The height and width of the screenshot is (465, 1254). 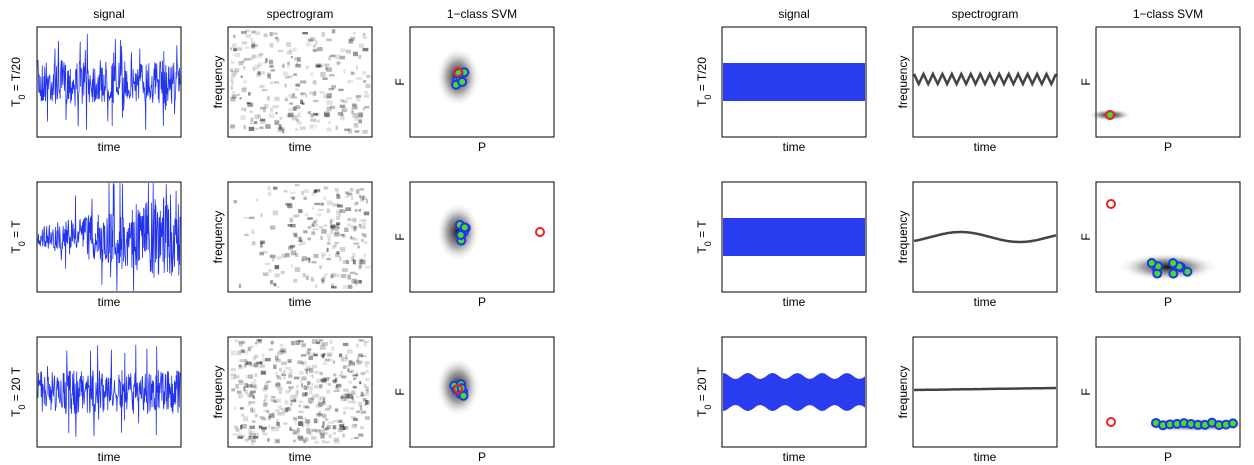 I want to click on row-symbol: T, so click(x=16, y=103).